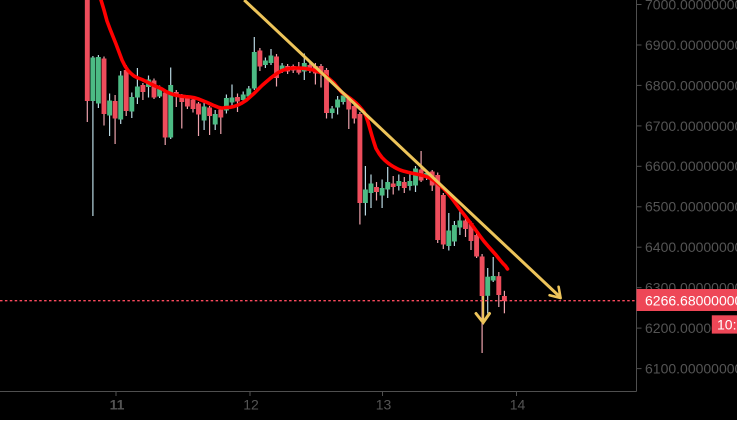 Image resolution: width=737 pixels, height=431 pixels. Describe the element at coordinates (518, 405) in the screenshot. I see `svg-text: 14` at that location.